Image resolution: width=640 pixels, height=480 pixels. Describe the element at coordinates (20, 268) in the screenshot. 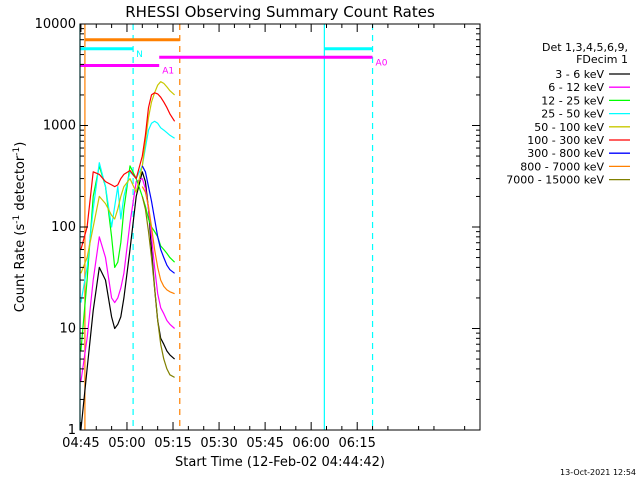

I see `y-label-part: Count Rate (s` at that location.